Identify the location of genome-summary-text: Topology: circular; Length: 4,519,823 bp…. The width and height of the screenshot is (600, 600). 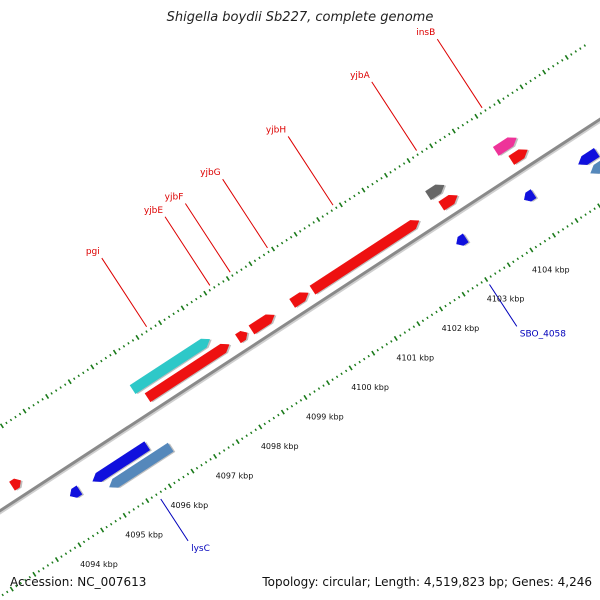
(427, 582).